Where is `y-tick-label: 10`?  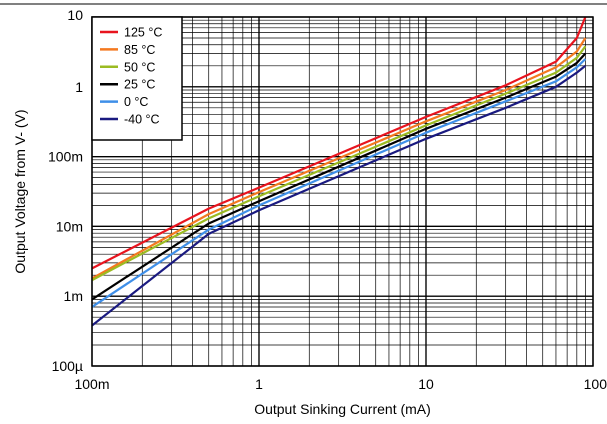 y-tick-label: 10 is located at coordinates (75, 15).